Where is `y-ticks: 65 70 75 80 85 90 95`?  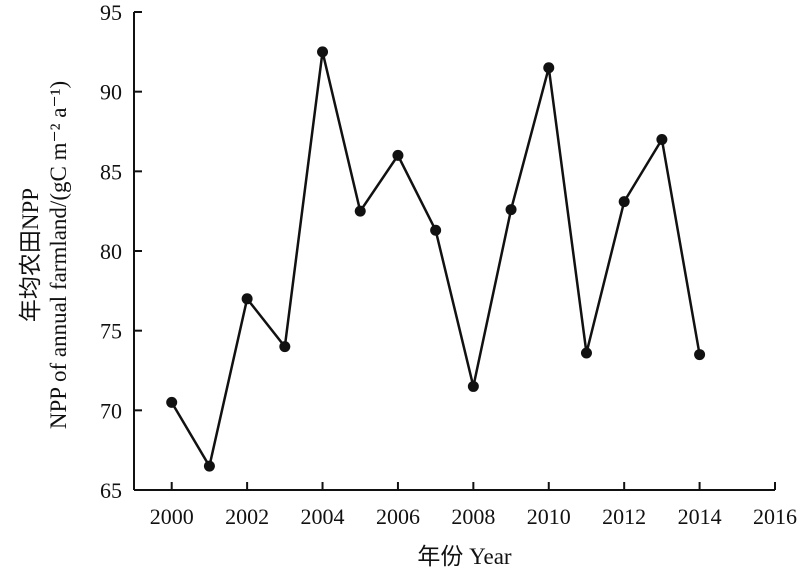 y-ticks: 65 70 75 80 85 90 95 is located at coordinates (121, 251).